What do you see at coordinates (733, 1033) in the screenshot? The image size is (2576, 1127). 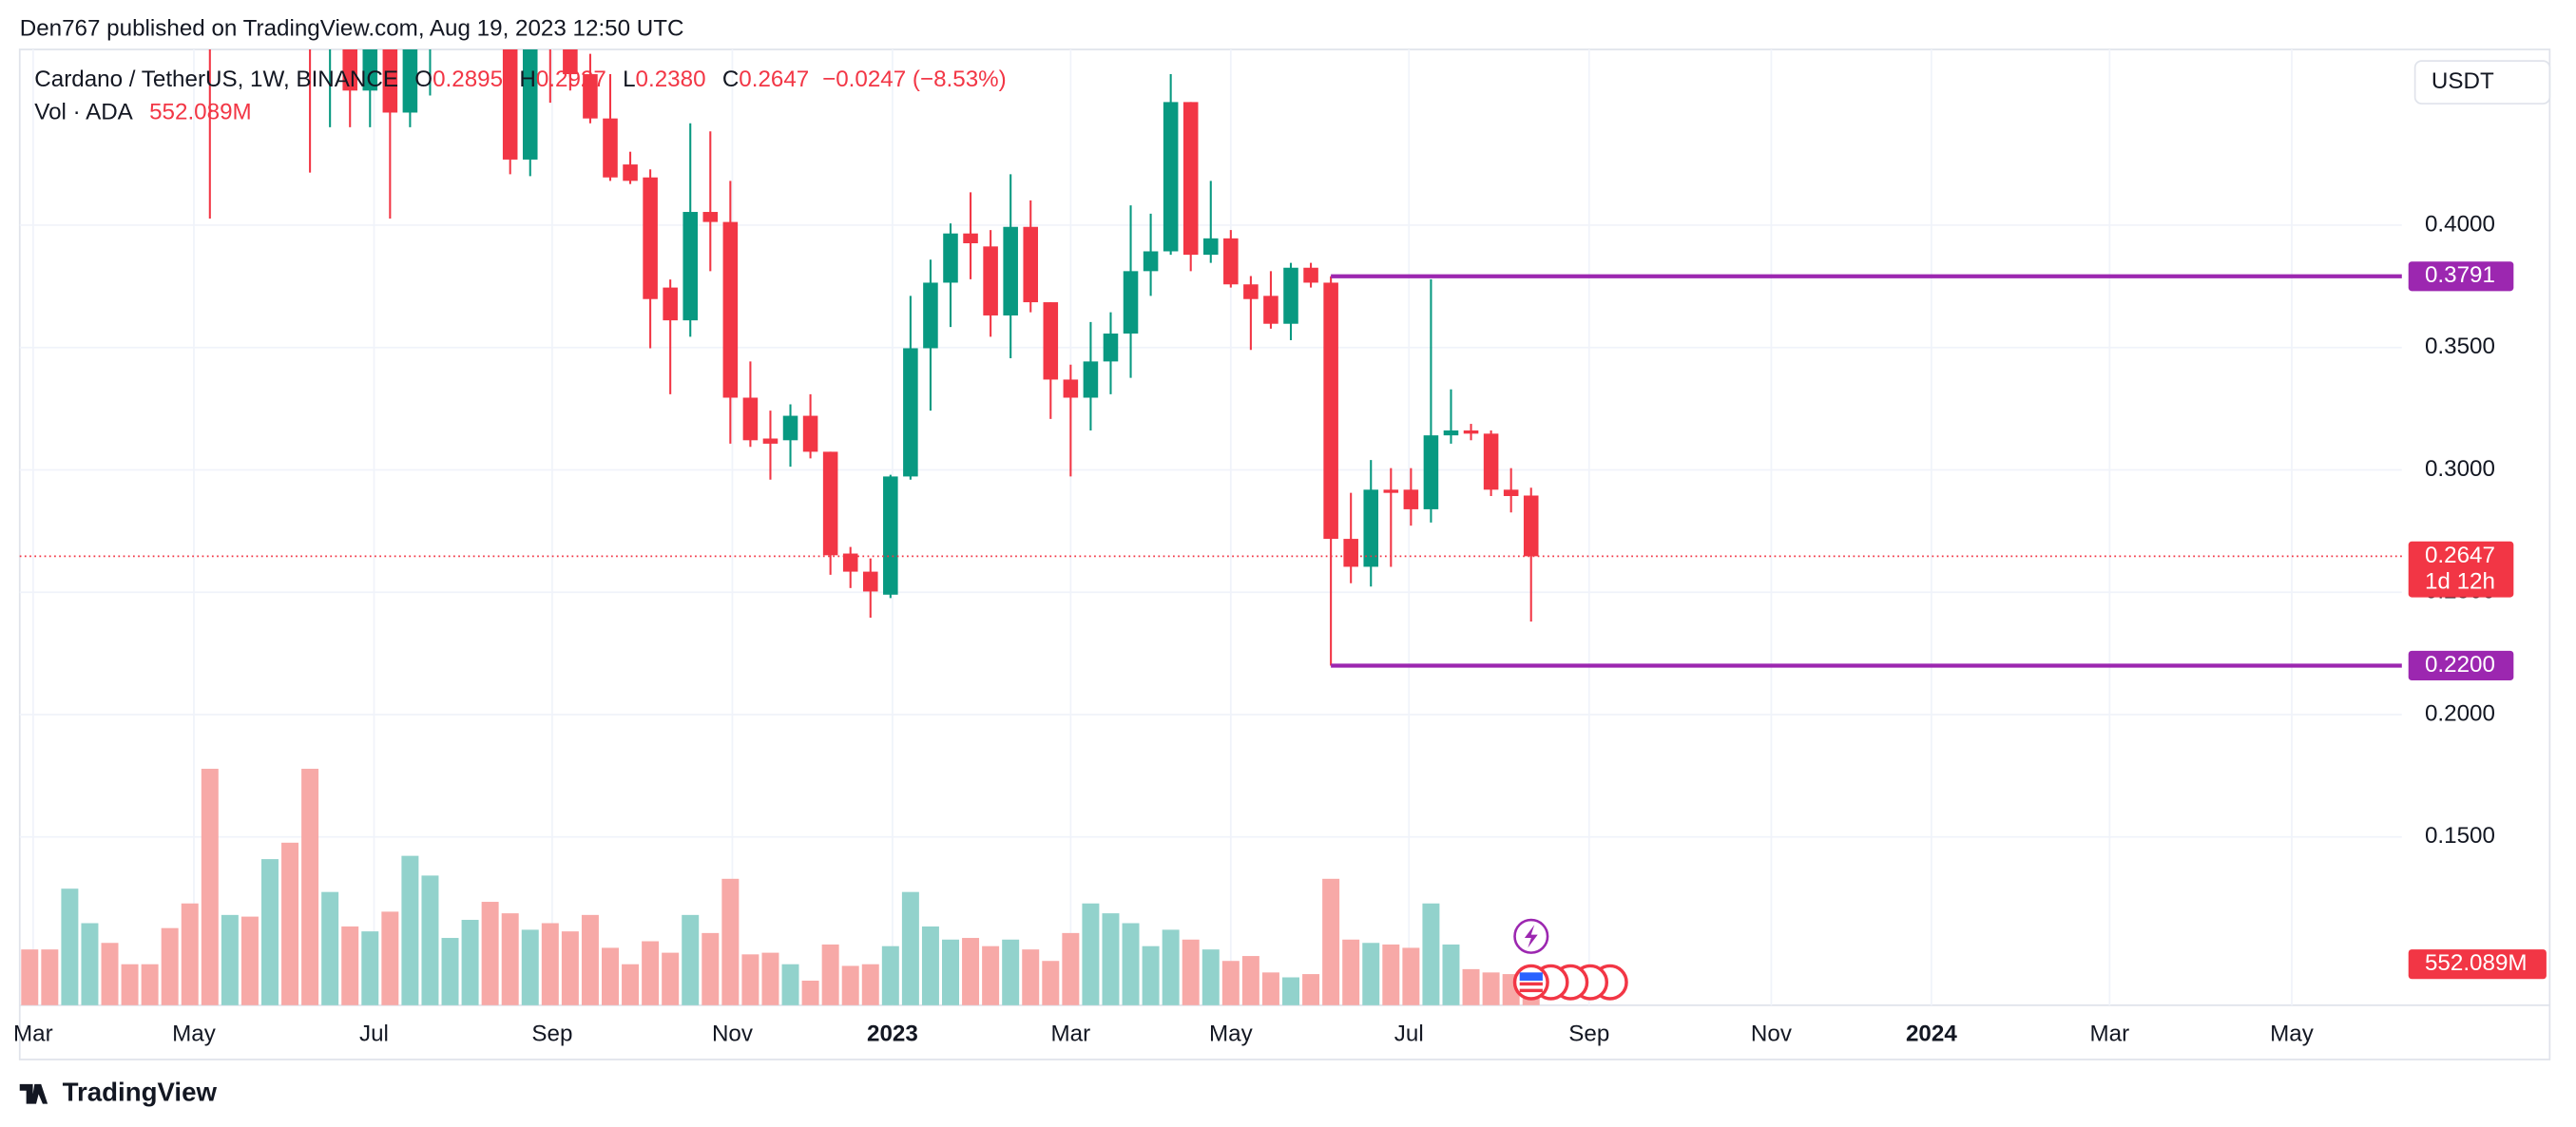 I see `x-tick-label: Nov` at bounding box center [733, 1033].